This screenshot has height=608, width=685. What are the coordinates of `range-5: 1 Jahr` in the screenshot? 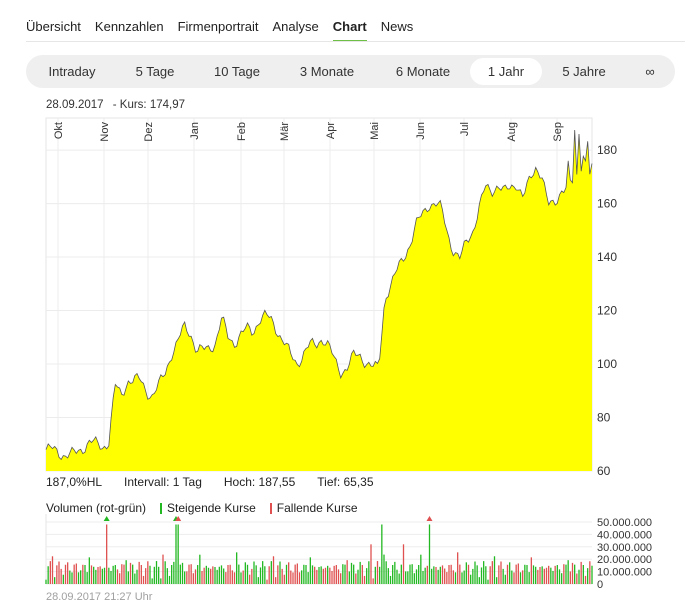 It's located at (506, 71).